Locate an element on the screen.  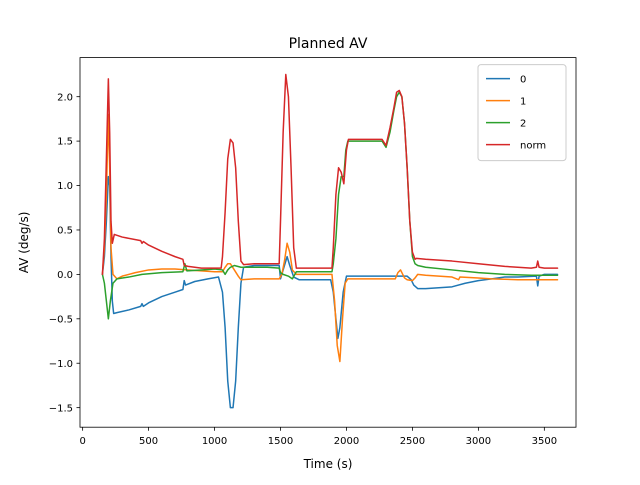
y-tick-label: 2.0 is located at coordinates (65, 97).